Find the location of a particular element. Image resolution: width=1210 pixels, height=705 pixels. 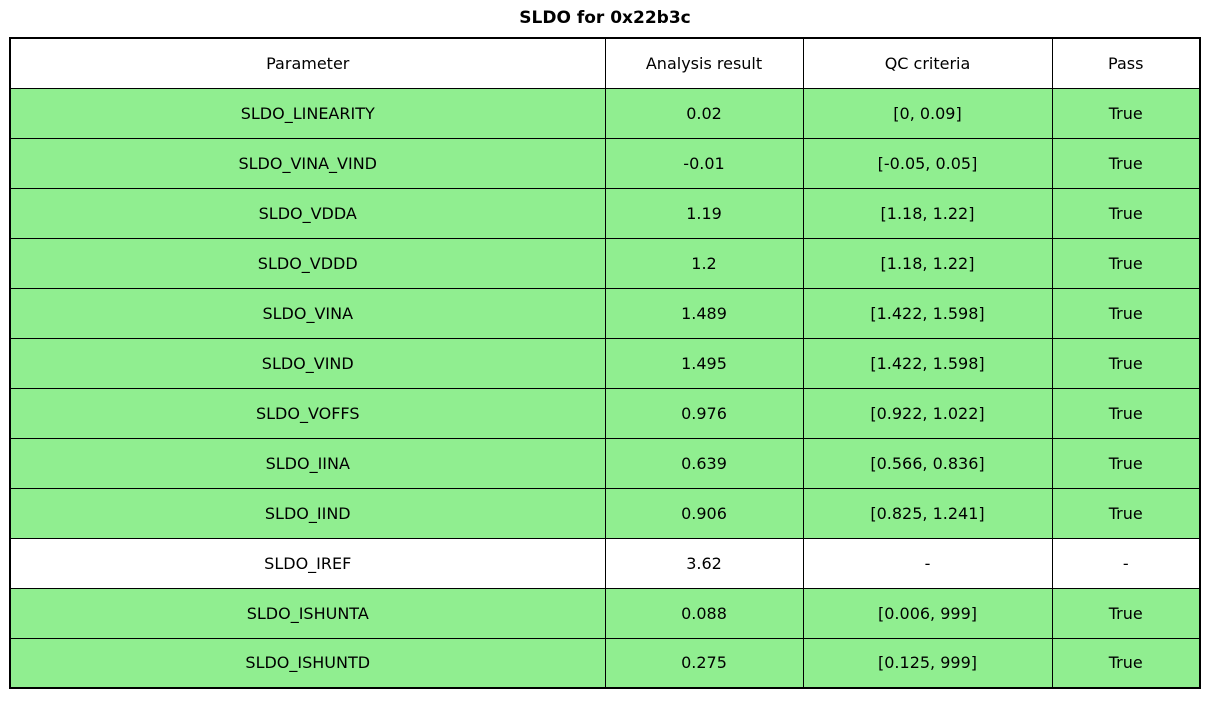

parameter-cell: SLDO_VIND is located at coordinates (307, 363).